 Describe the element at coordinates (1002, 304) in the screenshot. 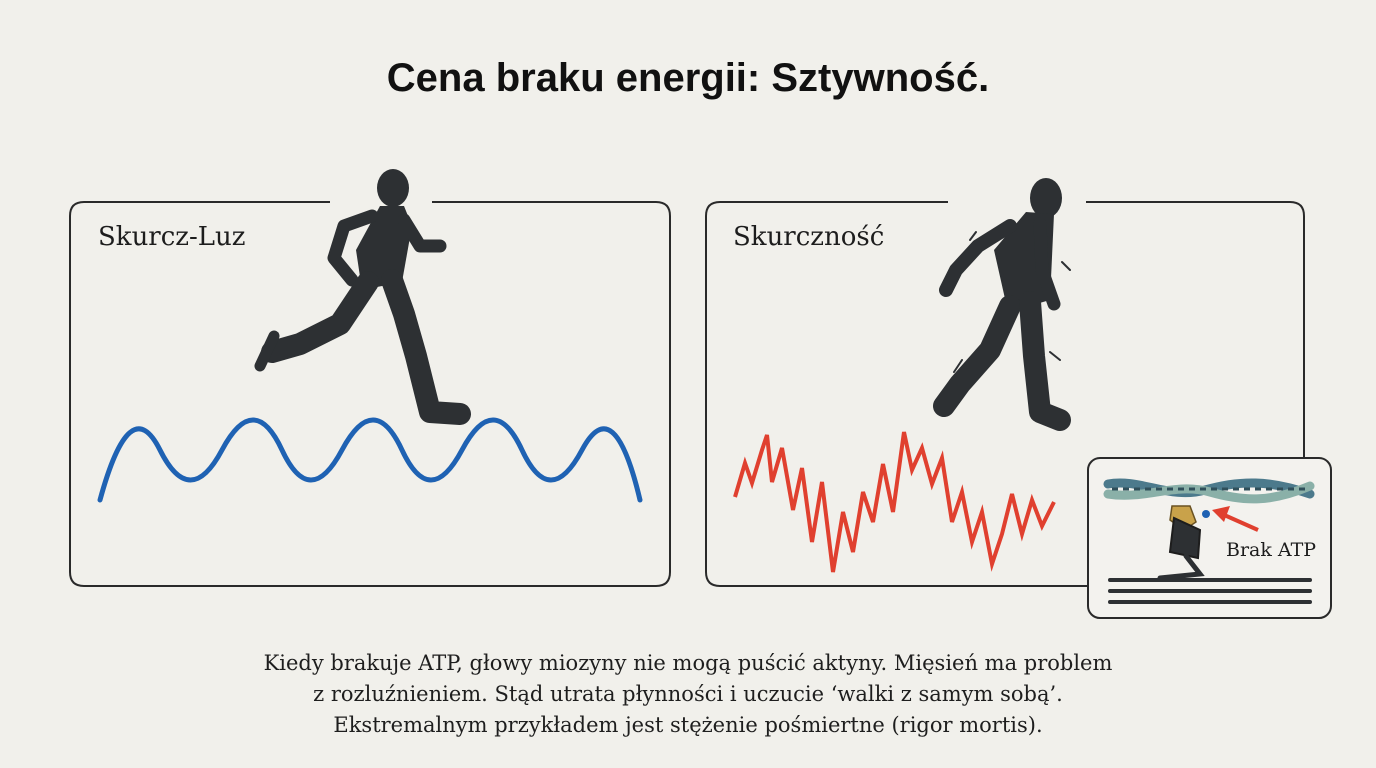

I see `stiff-walking-figure-icon` at that location.